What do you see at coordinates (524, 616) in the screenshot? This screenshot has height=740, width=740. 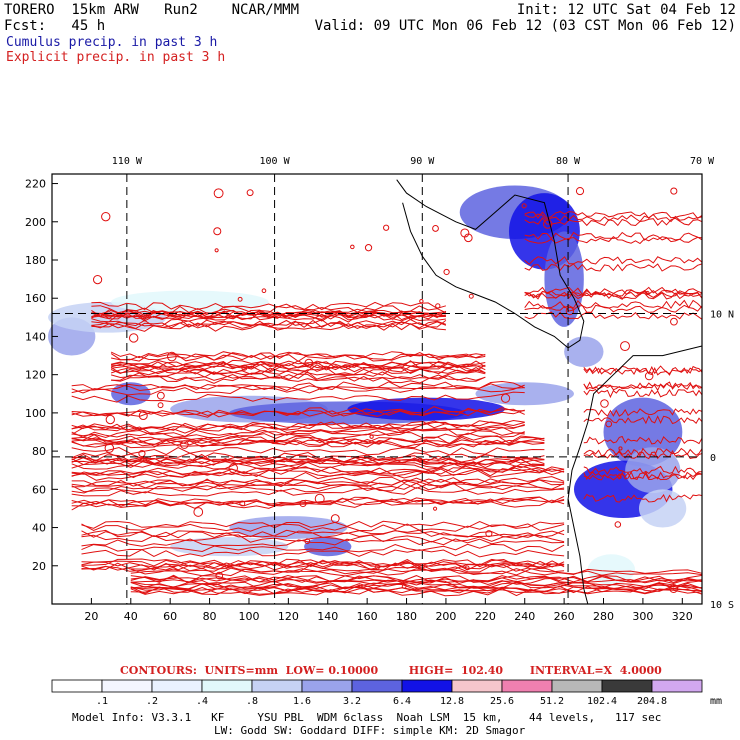 I see `x-tick-label: 240` at bounding box center [524, 616].